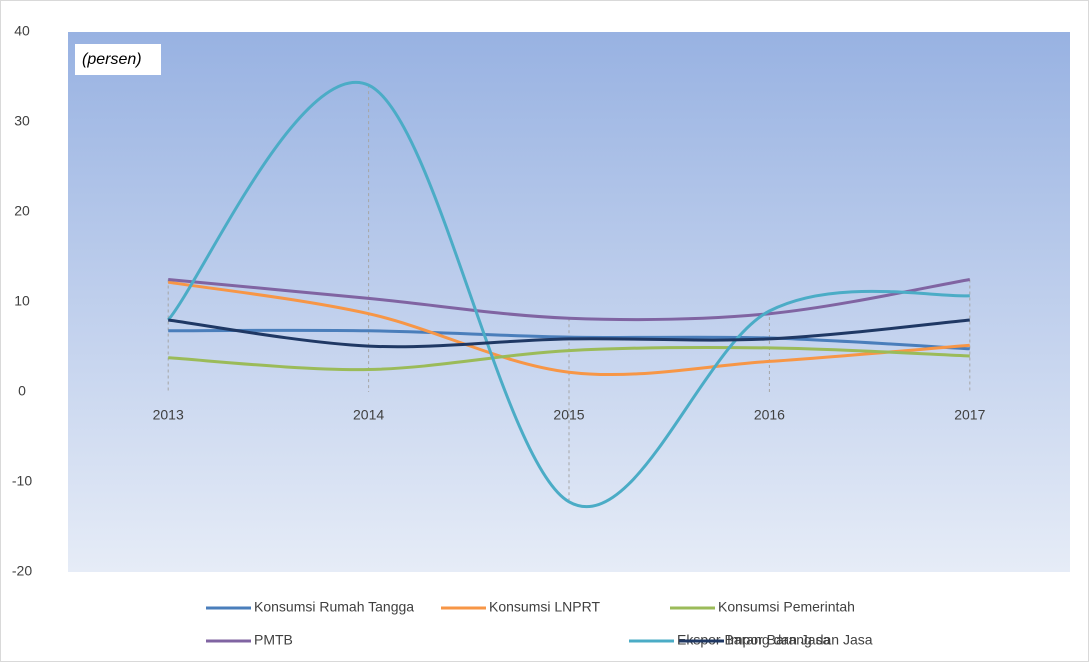  What do you see at coordinates (786, 607) in the screenshot?
I see `legend-label: Konsumsi Pemerintah` at bounding box center [786, 607].